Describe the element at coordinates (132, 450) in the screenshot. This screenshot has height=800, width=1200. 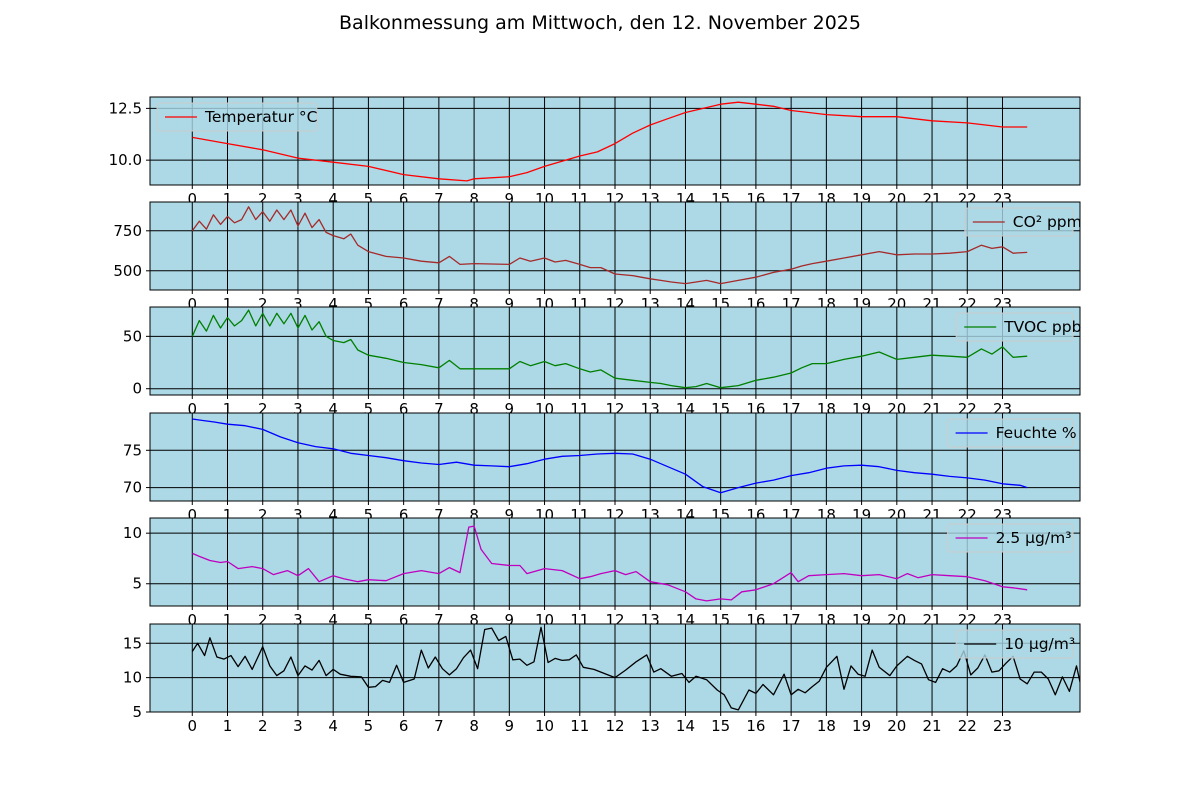
I see `y-tick-label: 75` at that location.